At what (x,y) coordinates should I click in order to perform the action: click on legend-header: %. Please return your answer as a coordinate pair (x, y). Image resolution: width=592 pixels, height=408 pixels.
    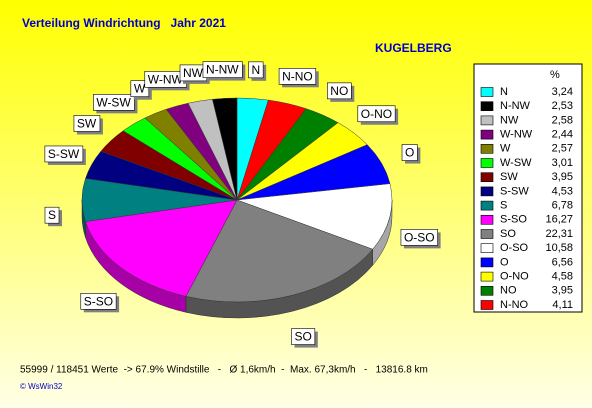
    Looking at the image, I should click on (555, 75).